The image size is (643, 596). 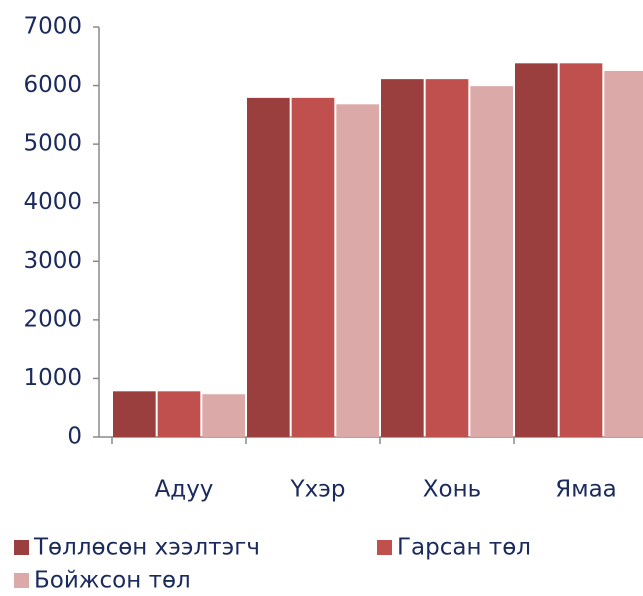 I want to click on y-tick-label: 7000, so click(x=52, y=27).